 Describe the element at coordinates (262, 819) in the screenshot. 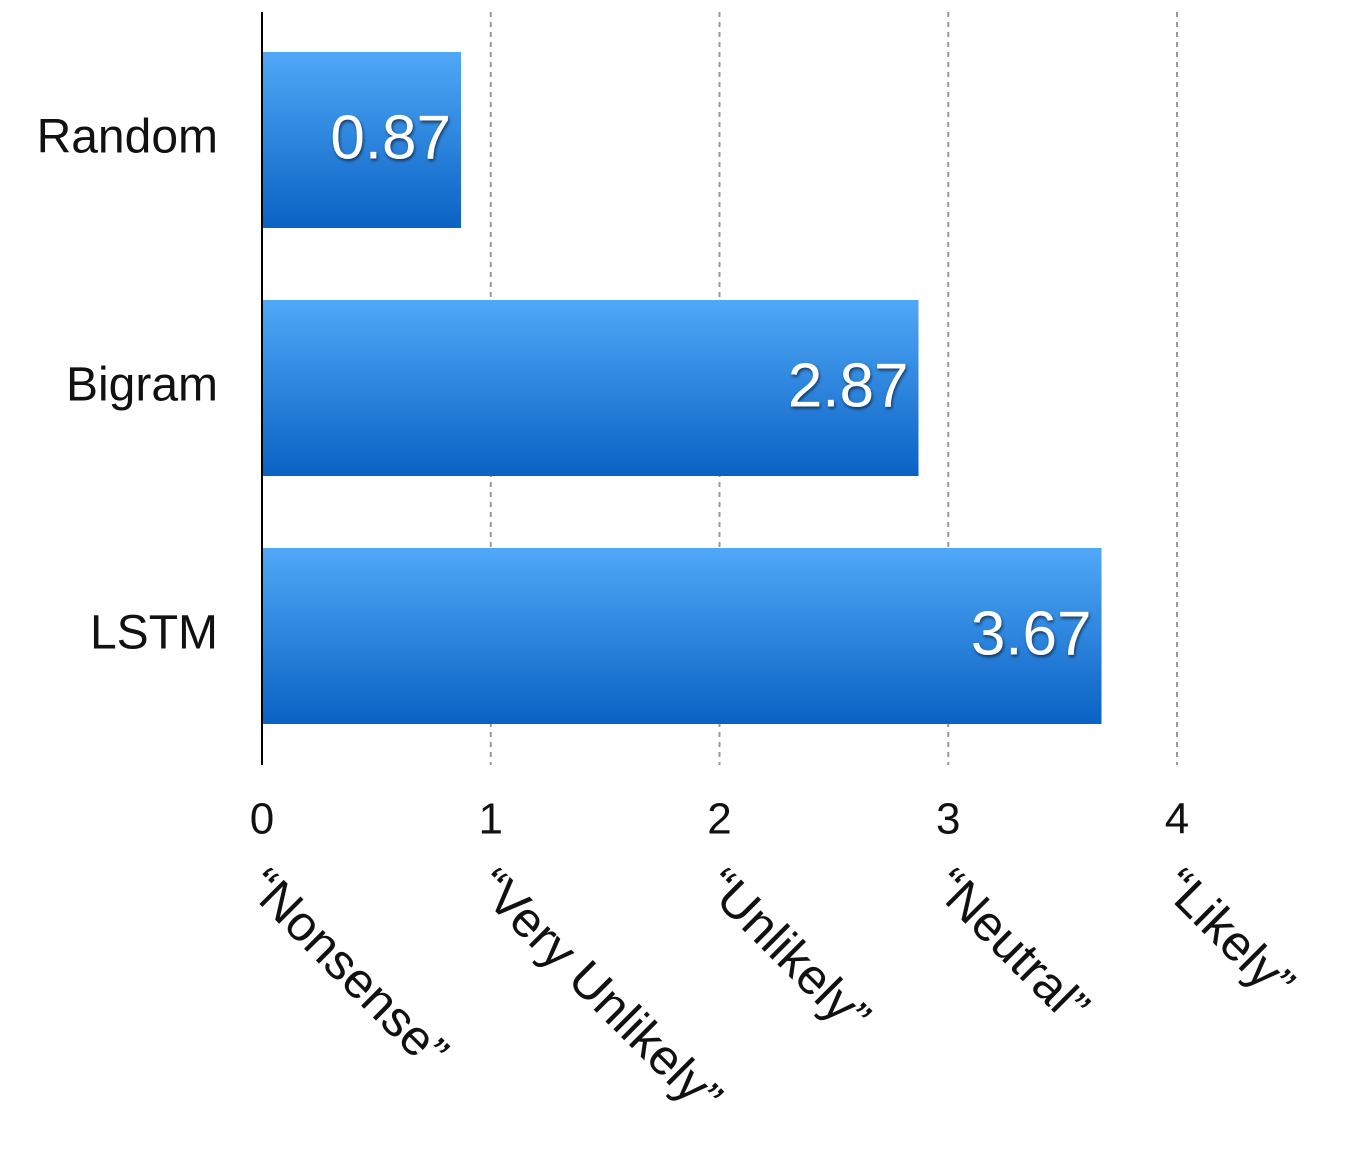

I see `x-tick-label: 0` at that location.